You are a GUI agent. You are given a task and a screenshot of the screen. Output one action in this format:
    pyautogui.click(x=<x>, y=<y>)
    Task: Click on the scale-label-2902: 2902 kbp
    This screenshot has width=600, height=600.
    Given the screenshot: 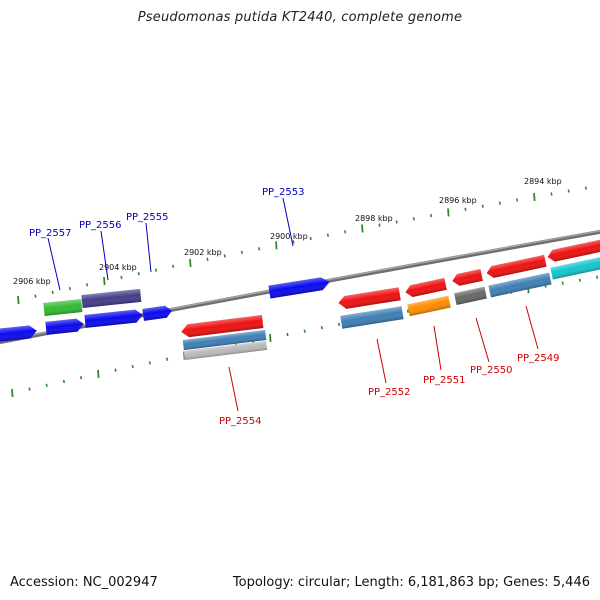 What is the action you would take?
    pyautogui.click(x=203, y=252)
    